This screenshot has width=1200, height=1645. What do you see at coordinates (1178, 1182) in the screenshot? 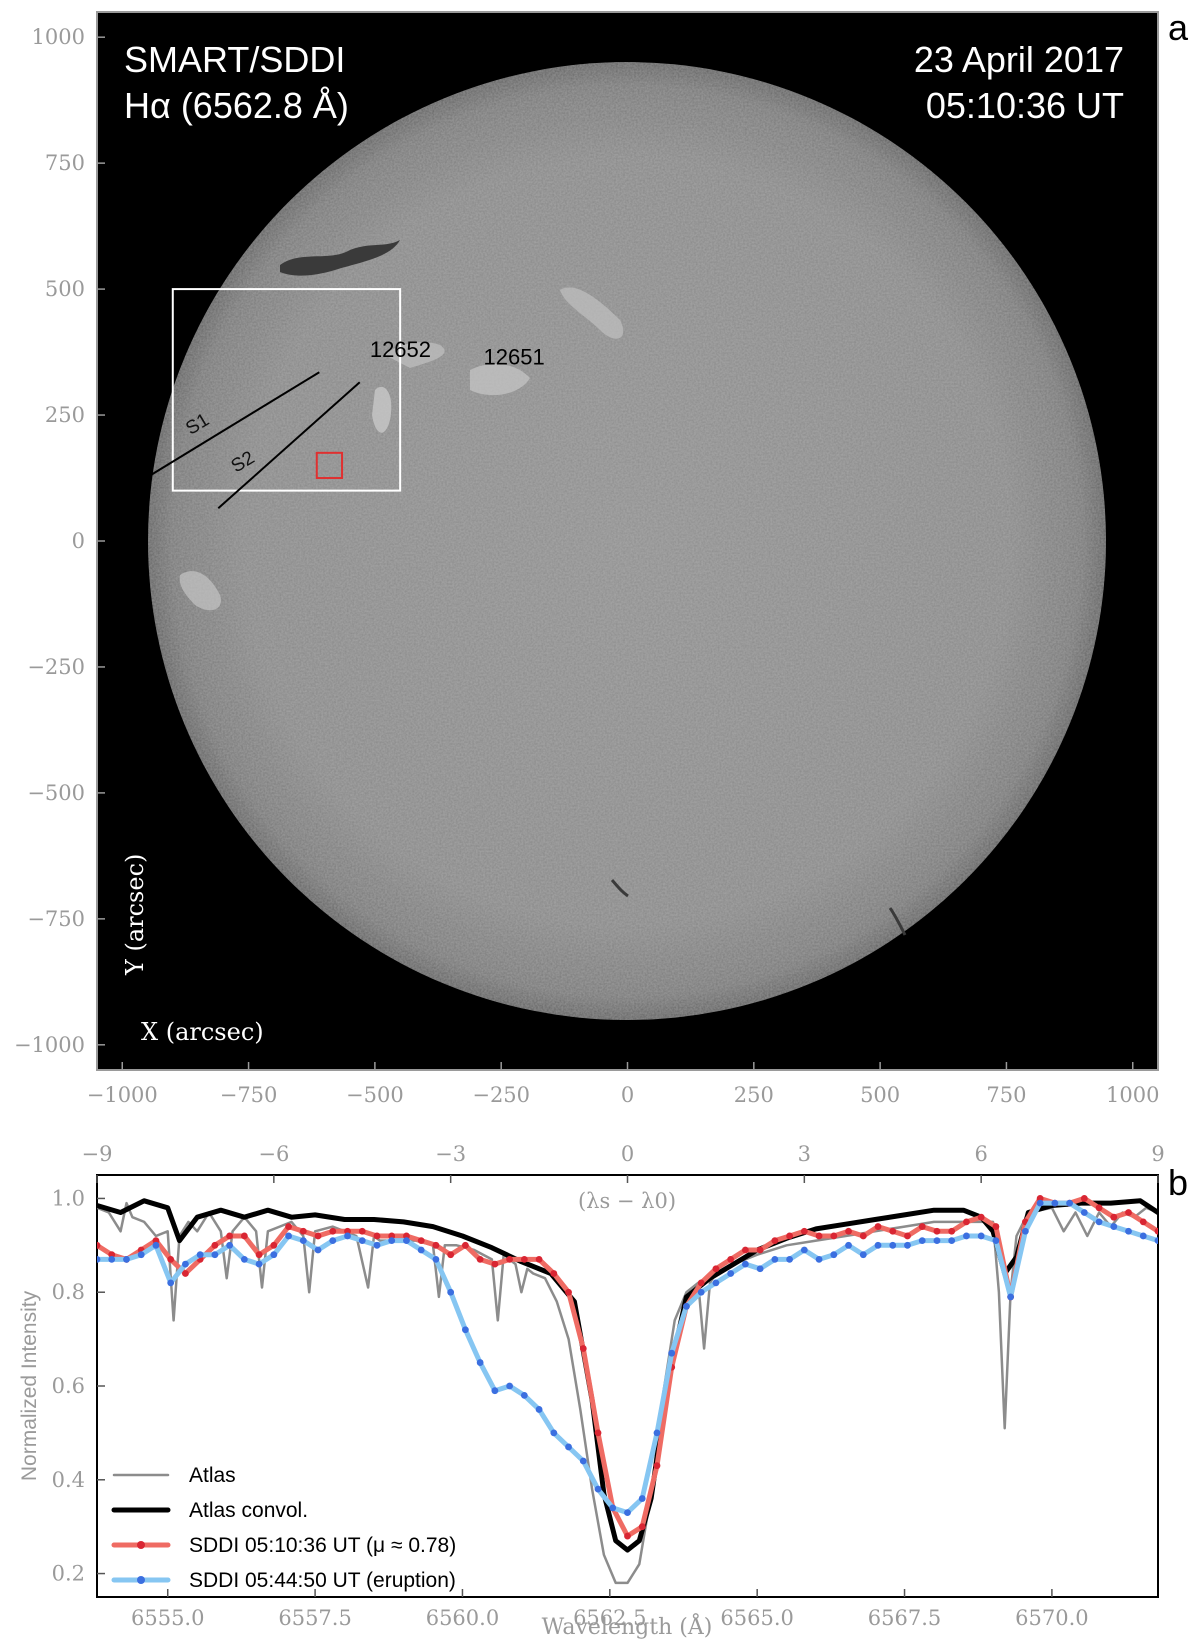
I see `panel-b-letter: b` at bounding box center [1178, 1182].